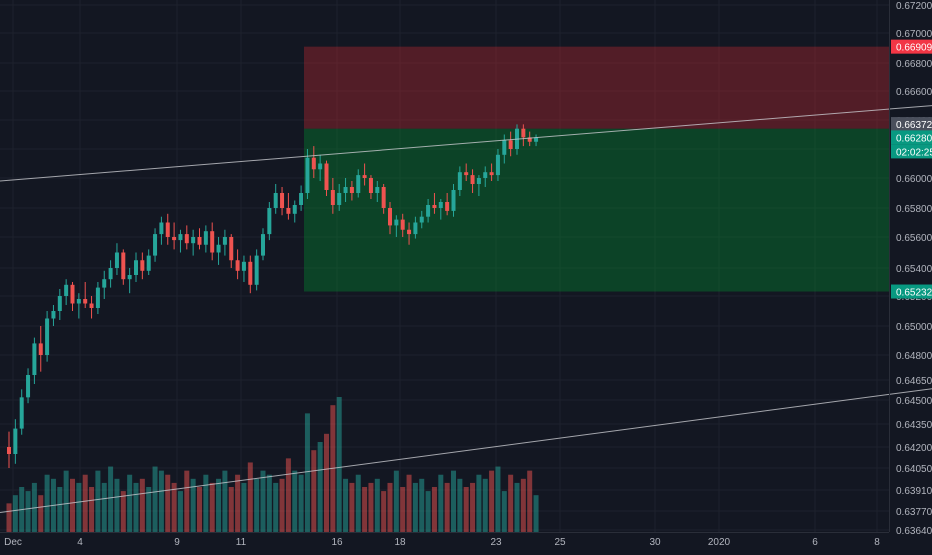 Image resolution: width=932 pixels, height=555 pixels. I want to click on volume-bars, so click(272, 464).